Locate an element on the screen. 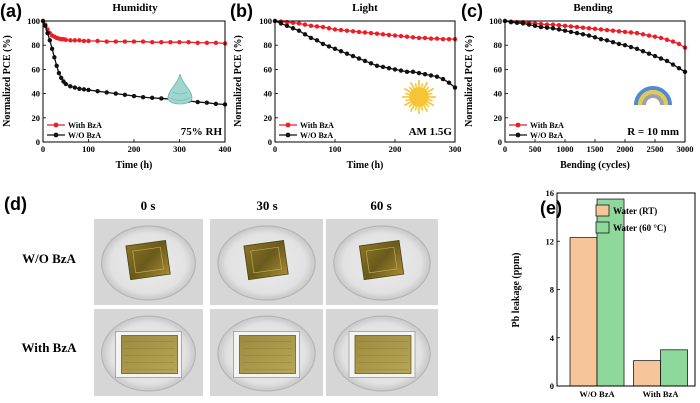  panel-label-c: (c) is located at coordinates (472, 11).